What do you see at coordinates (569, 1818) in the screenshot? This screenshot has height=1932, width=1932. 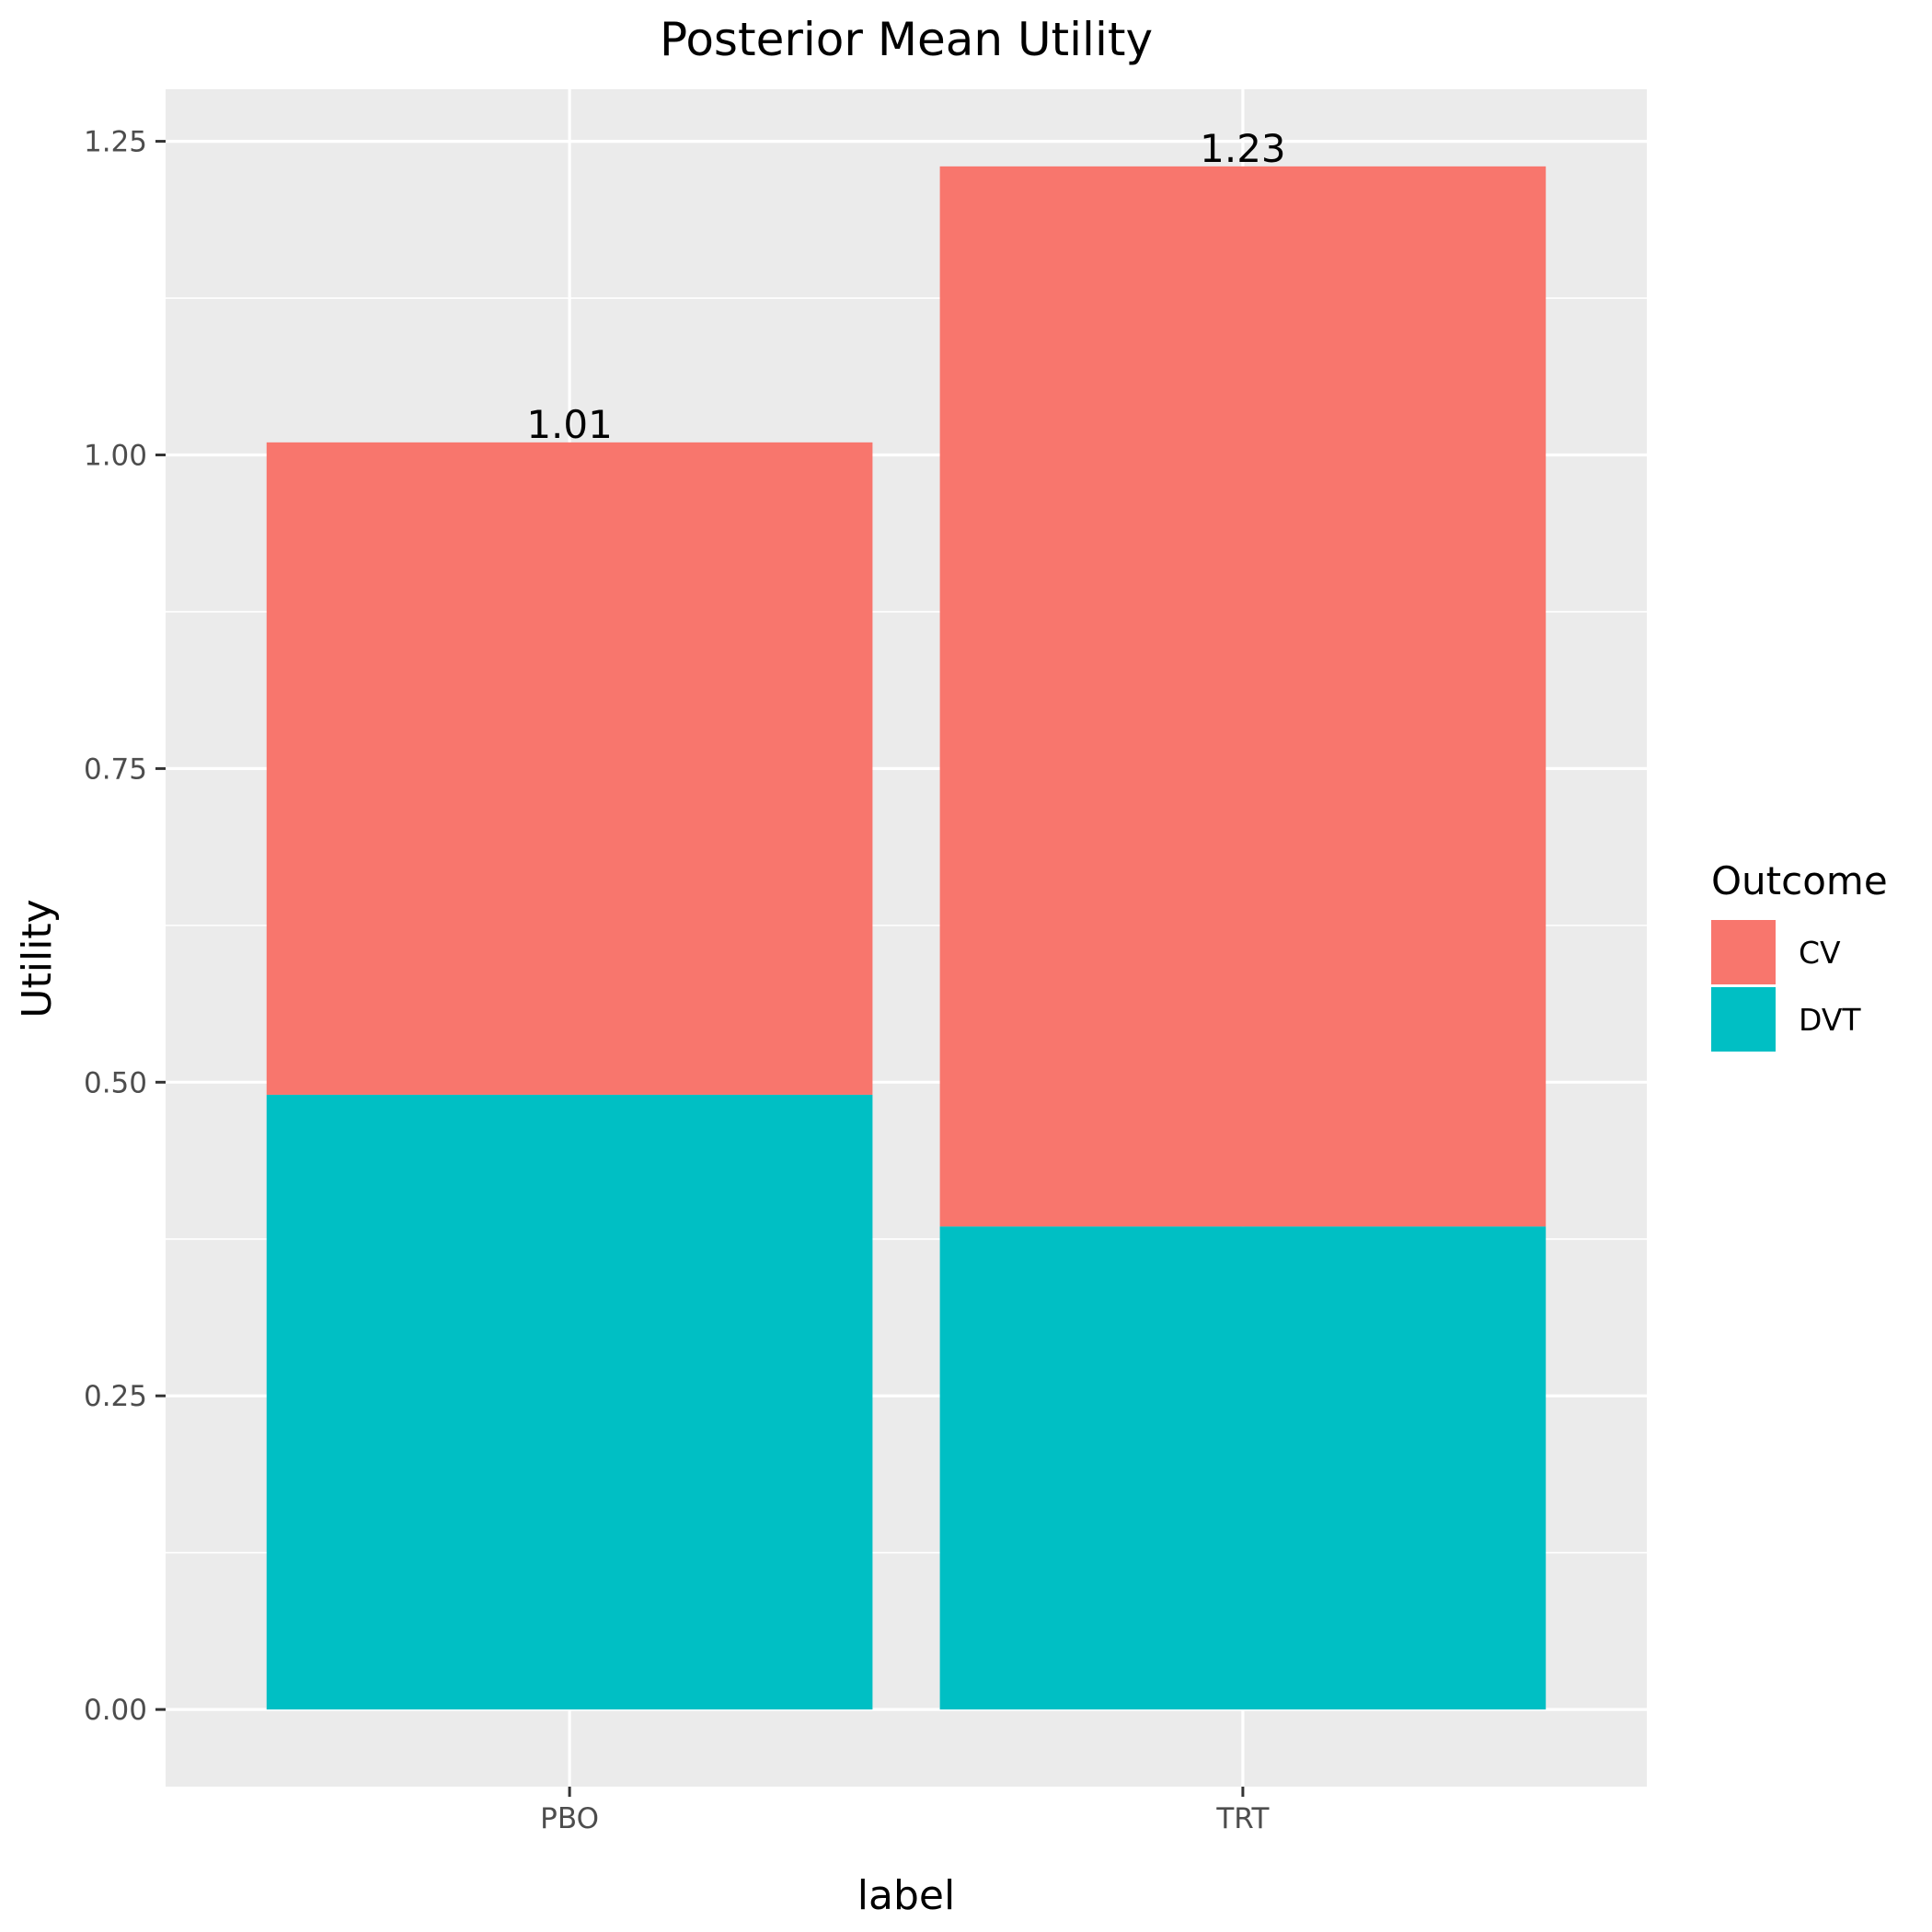 I see `x-tick-label: PBO` at bounding box center [569, 1818].